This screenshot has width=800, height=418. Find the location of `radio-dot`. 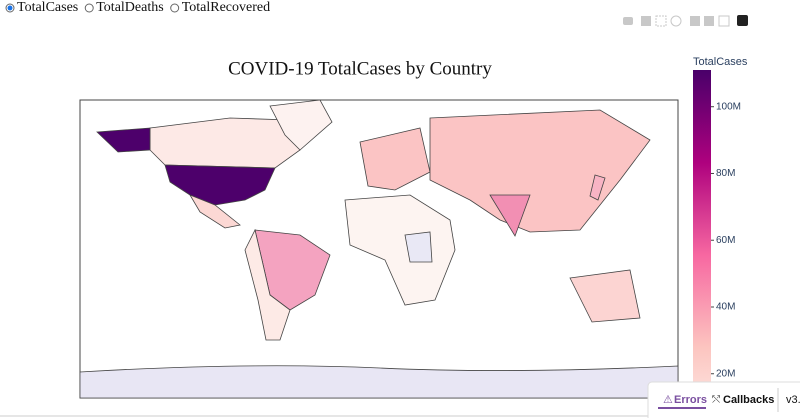

radio-dot is located at coordinates (10, 8).